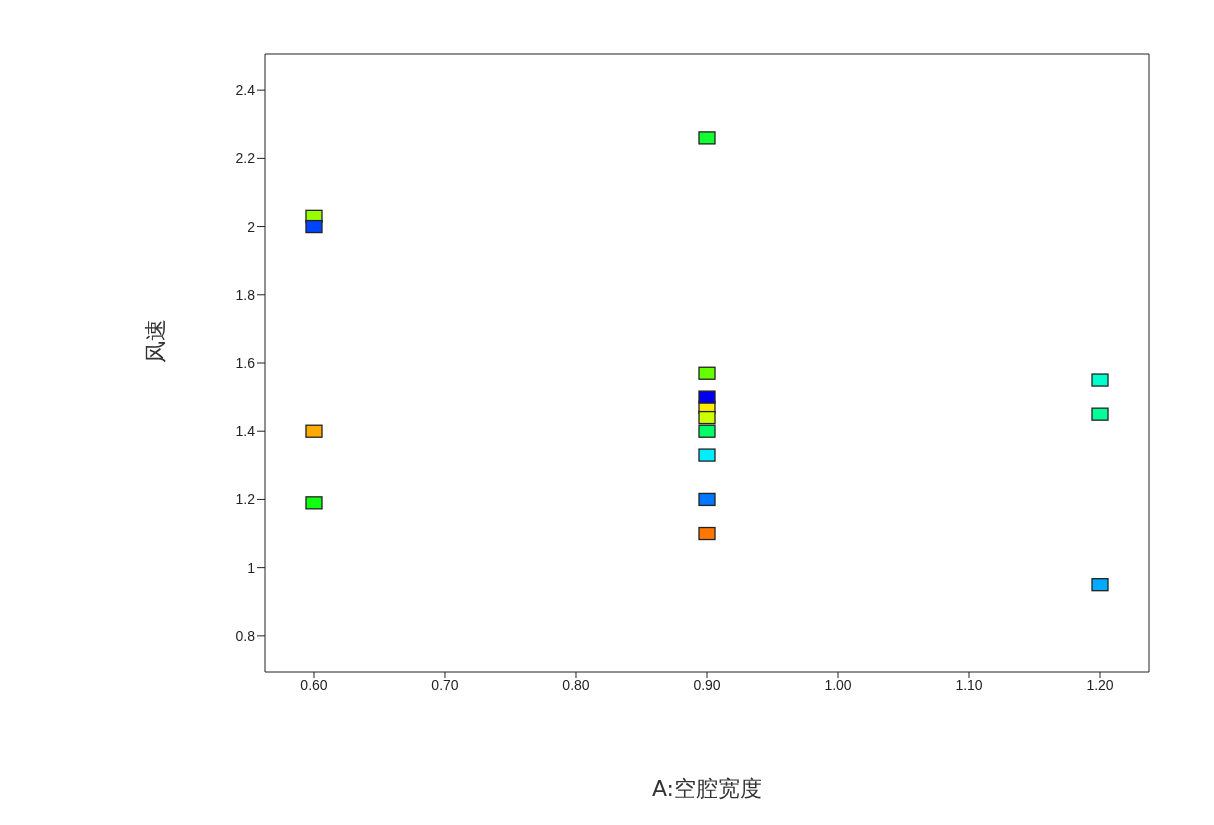 The height and width of the screenshot is (825, 1214). Describe the element at coordinates (245, 431) in the screenshot. I see `y-tick-label: 1.4` at that location.